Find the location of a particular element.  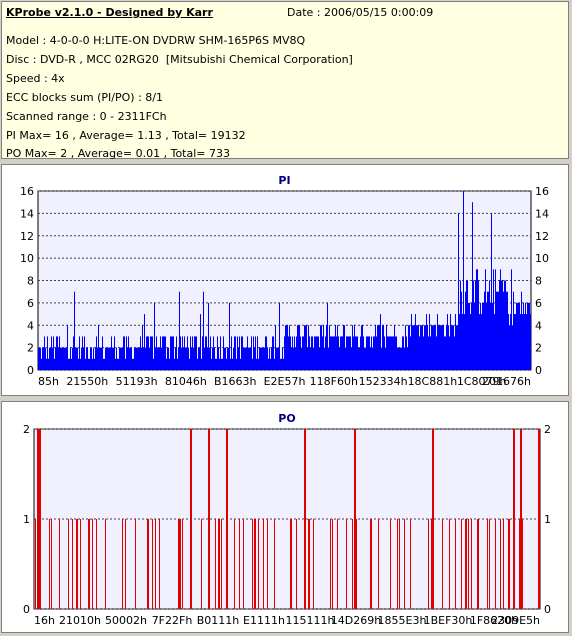

x-tick-label: 118F60h is located at coordinates (334, 381).